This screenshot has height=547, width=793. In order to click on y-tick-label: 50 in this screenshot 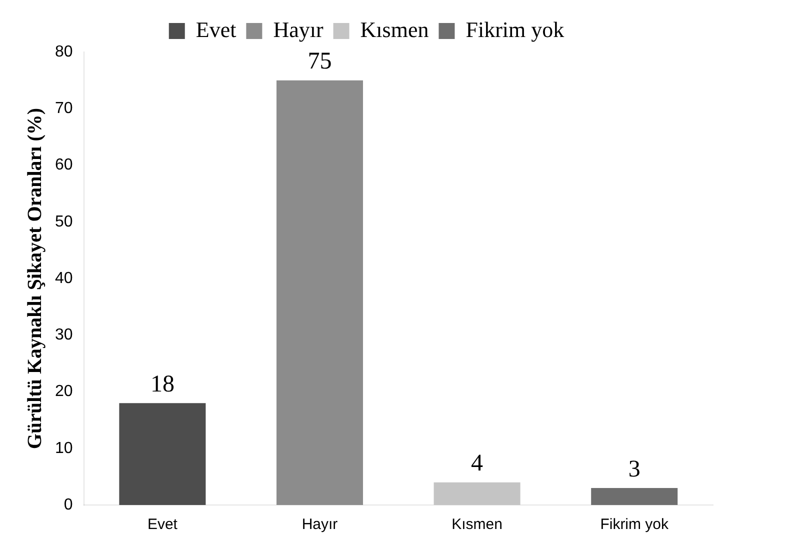, I will do `click(64, 221)`.